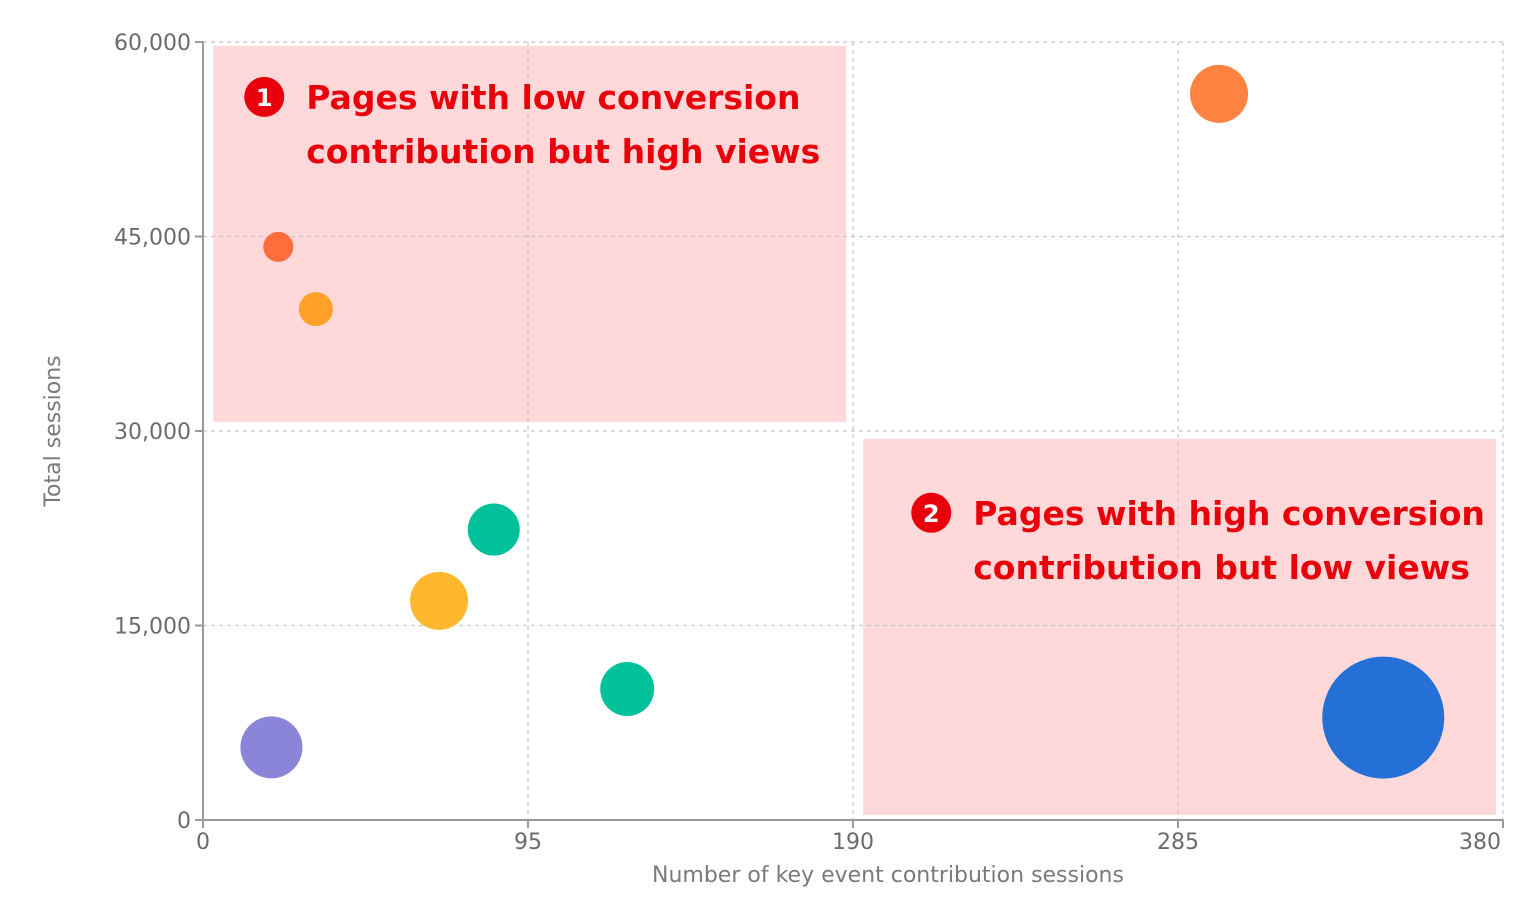  What do you see at coordinates (203, 842) in the screenshot?
I see `x-tick-label: 0` at bounding box center [203, 842].